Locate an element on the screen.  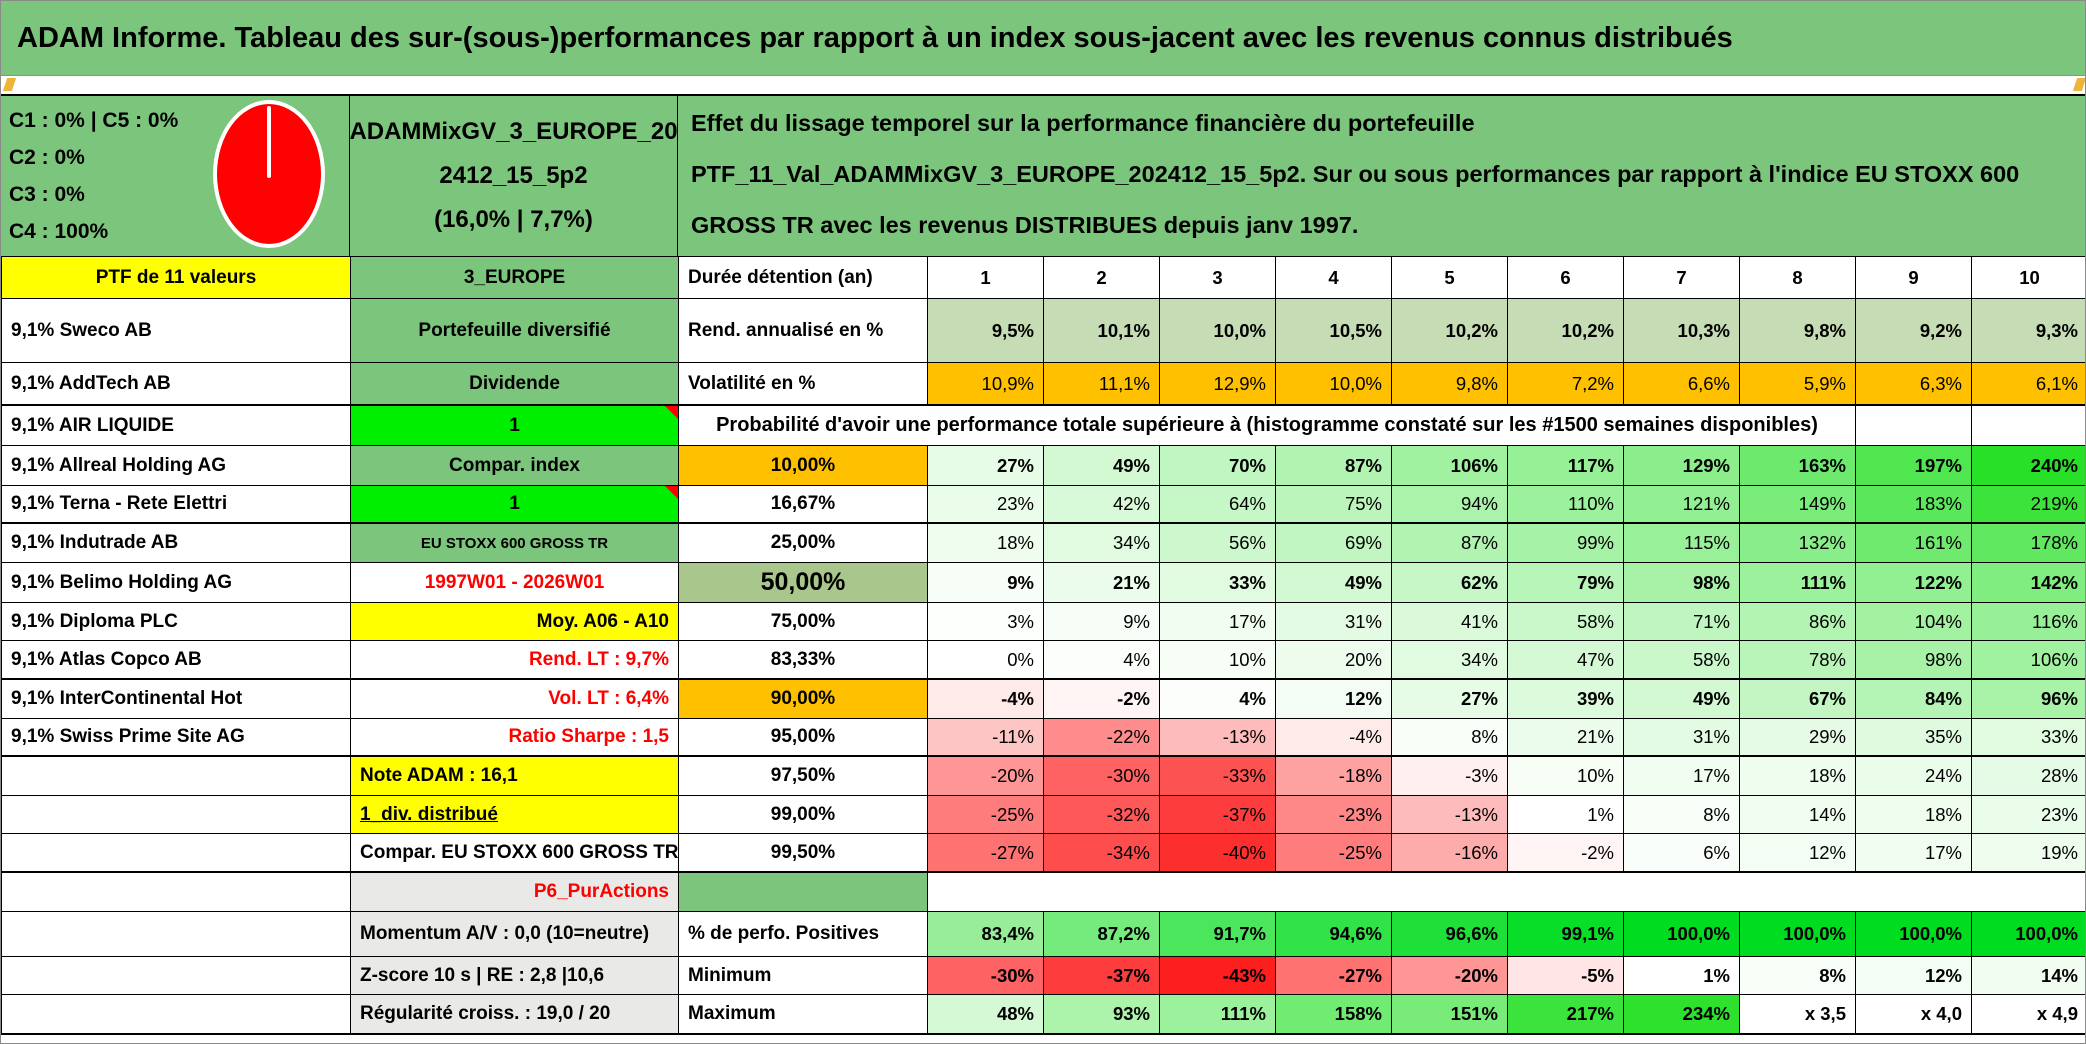
value-cell: 83,4% is located at coordinates (986, 934).